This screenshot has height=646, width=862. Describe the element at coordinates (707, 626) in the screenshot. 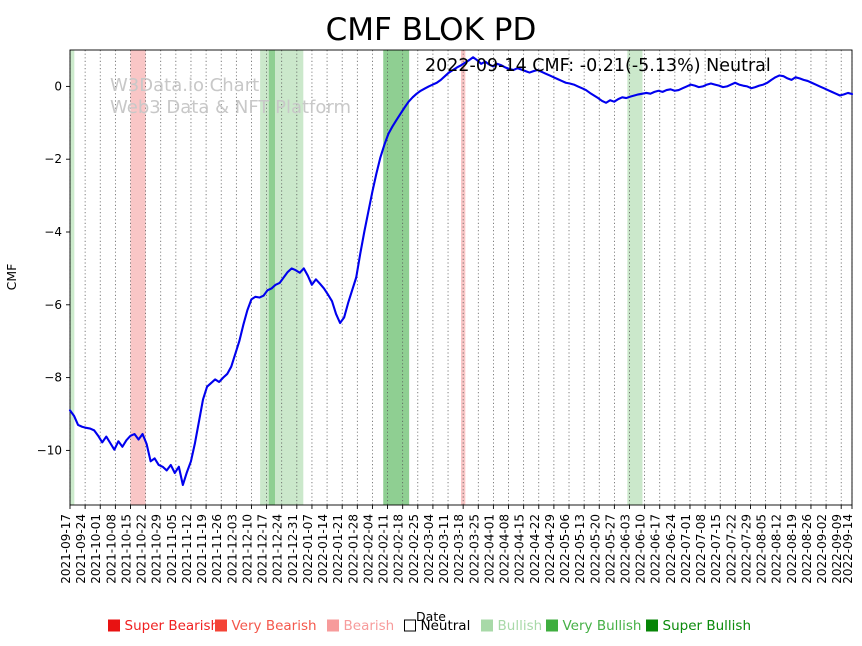

I see `legend-label: Super Bullish` at that location.